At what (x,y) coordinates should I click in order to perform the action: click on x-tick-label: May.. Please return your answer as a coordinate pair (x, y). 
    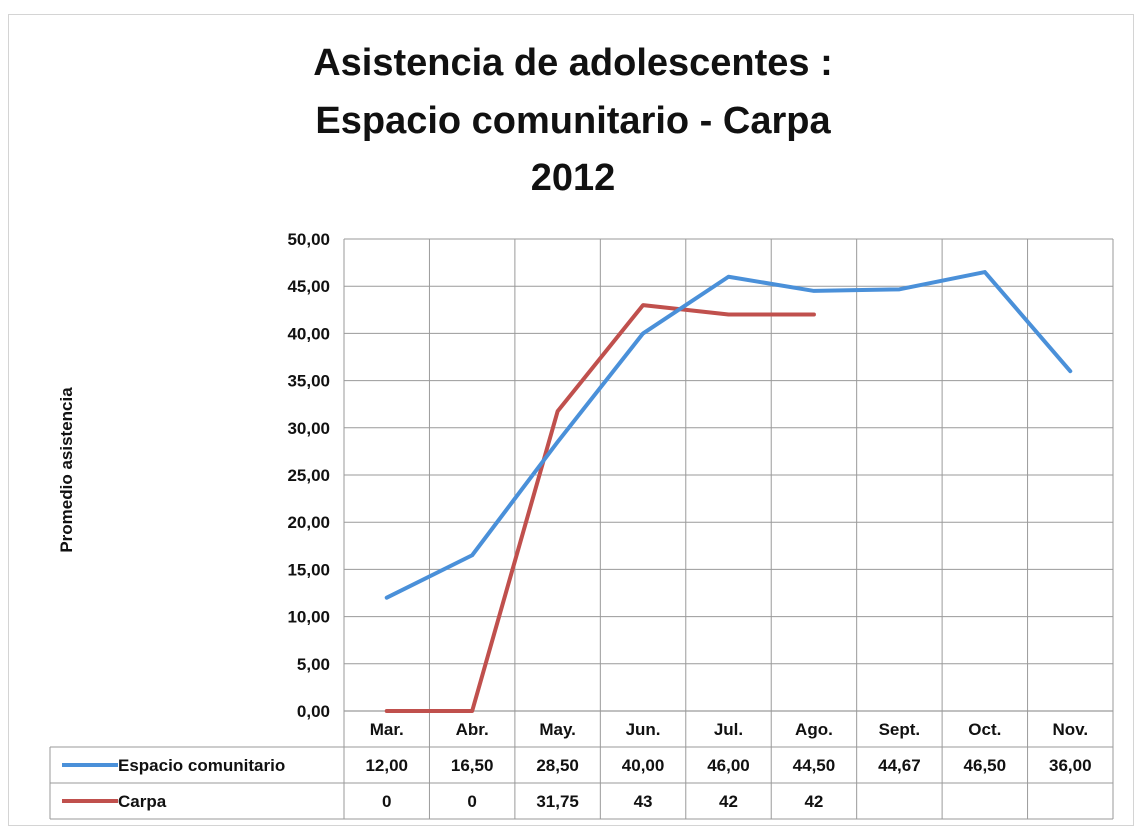
    Looking at the image, I should click on (557, 729).